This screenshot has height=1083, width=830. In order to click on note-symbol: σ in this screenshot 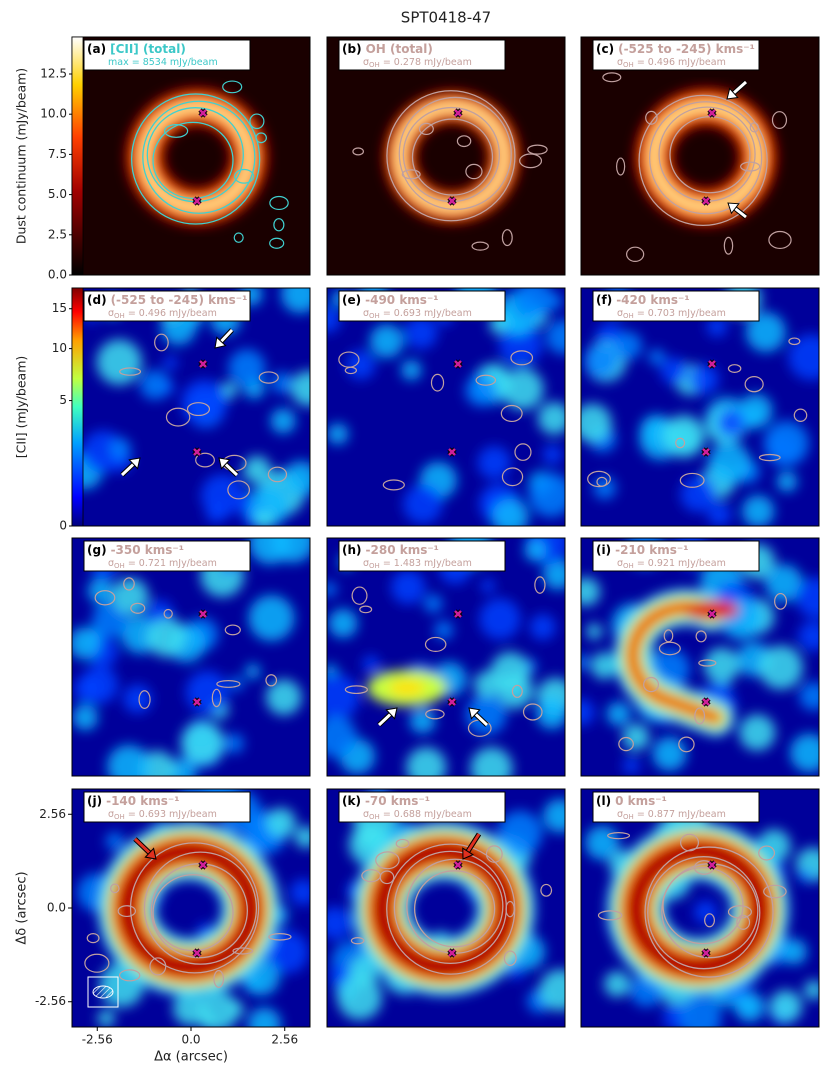, I will do `click(111, 313)`.